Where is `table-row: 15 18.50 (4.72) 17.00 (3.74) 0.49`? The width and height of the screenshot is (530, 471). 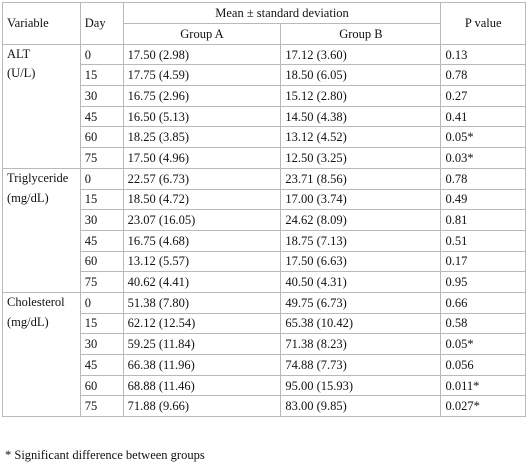 table-row: 15 18.50 (4.72) 17.00 (3.74) 0.49 is located at coordinates (264, 199).